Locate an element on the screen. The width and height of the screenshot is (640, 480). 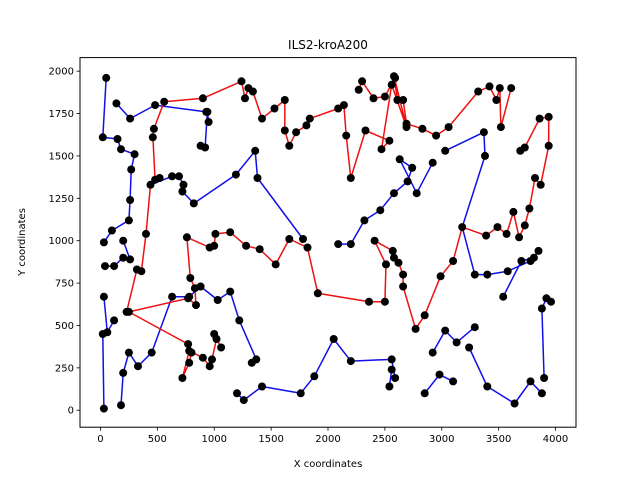
x-tick-label: 2500 is located at coordinates (384, 439).